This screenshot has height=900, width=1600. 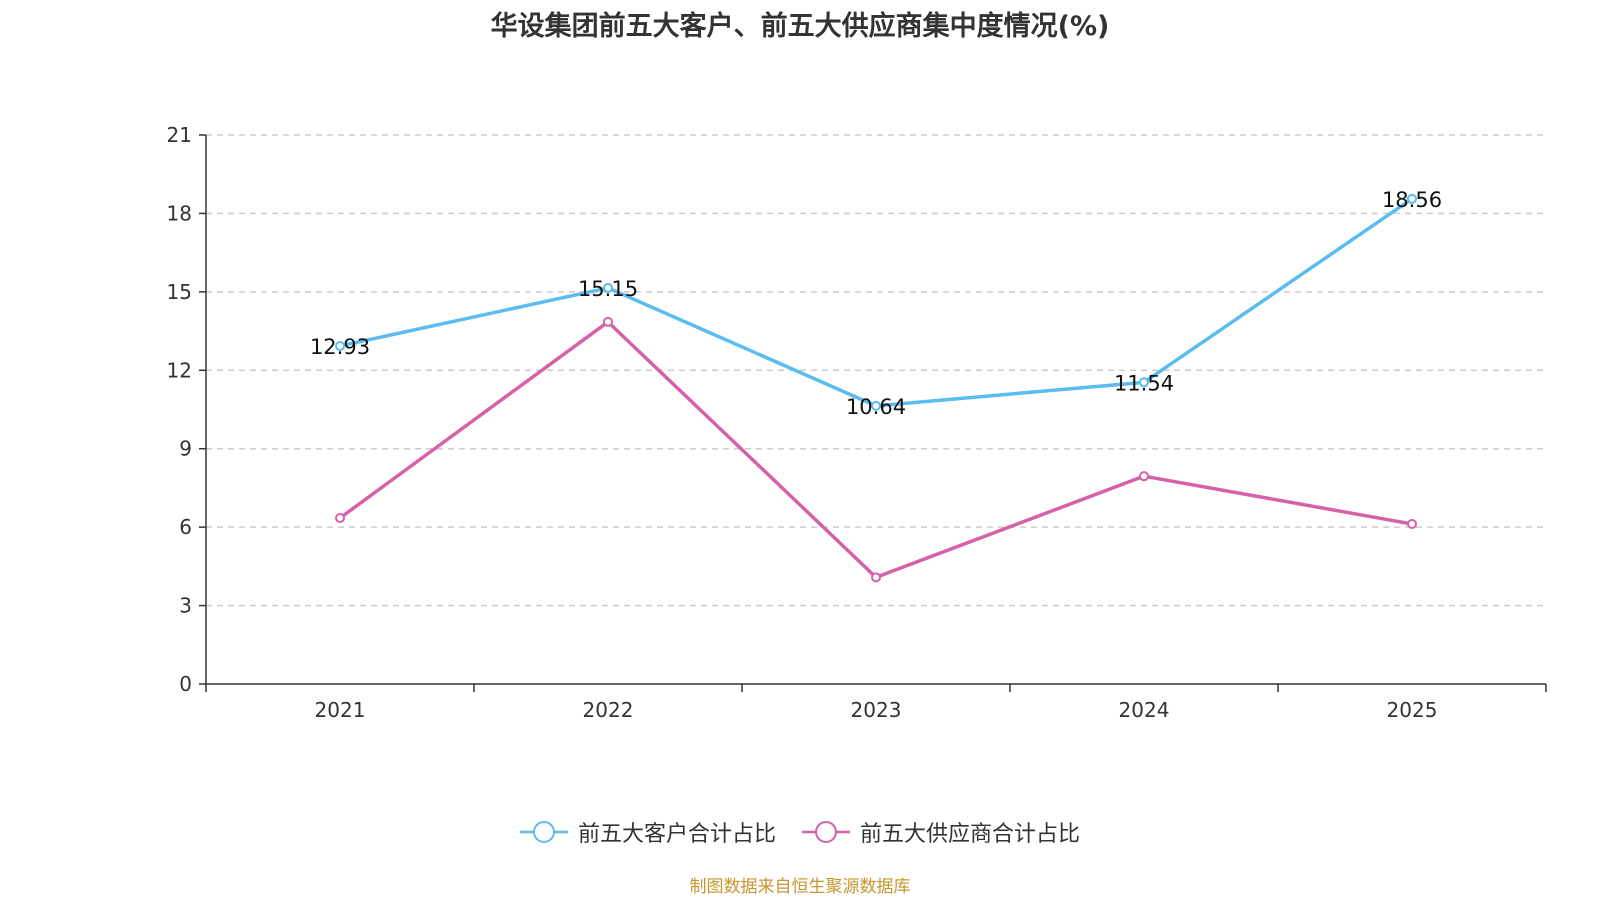 I want to click on y-tick-label: 0, so click(x=185, y=684).